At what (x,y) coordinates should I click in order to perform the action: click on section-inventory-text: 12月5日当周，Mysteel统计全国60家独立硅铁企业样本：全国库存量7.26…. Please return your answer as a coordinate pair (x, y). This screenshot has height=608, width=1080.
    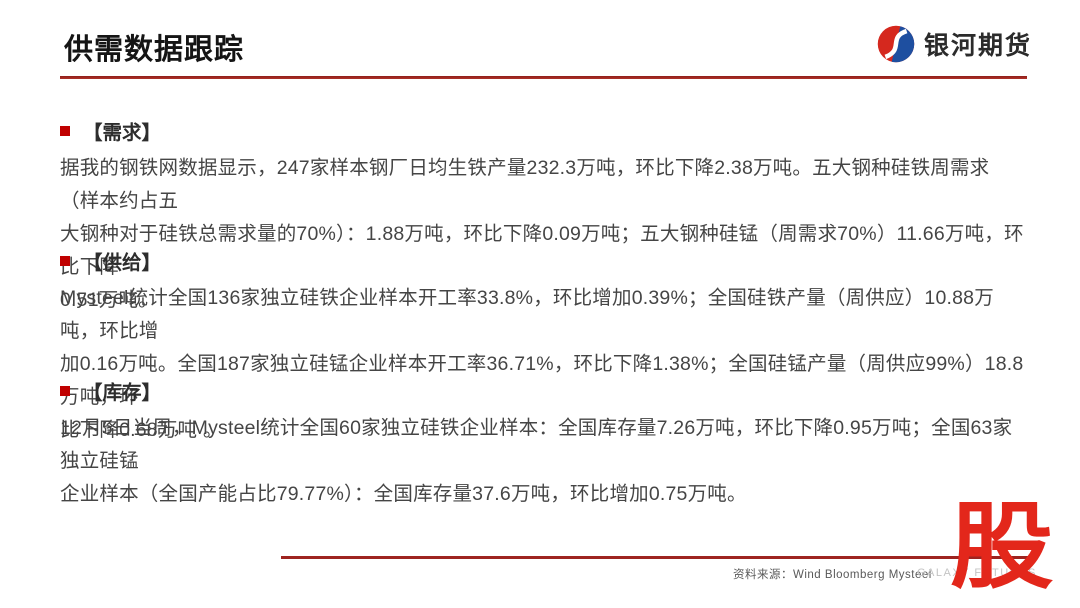
    Looking at the image, I should click on (536, 461).